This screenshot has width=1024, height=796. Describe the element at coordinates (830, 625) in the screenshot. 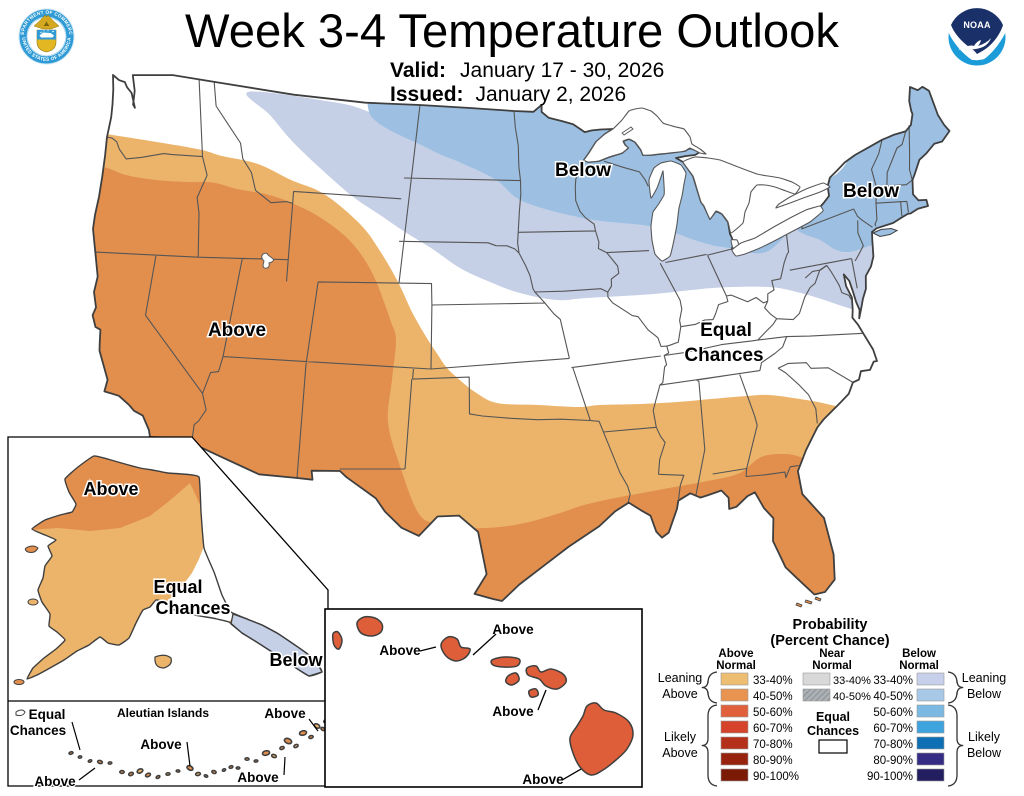

I see `svg-text: Probability` at that location.